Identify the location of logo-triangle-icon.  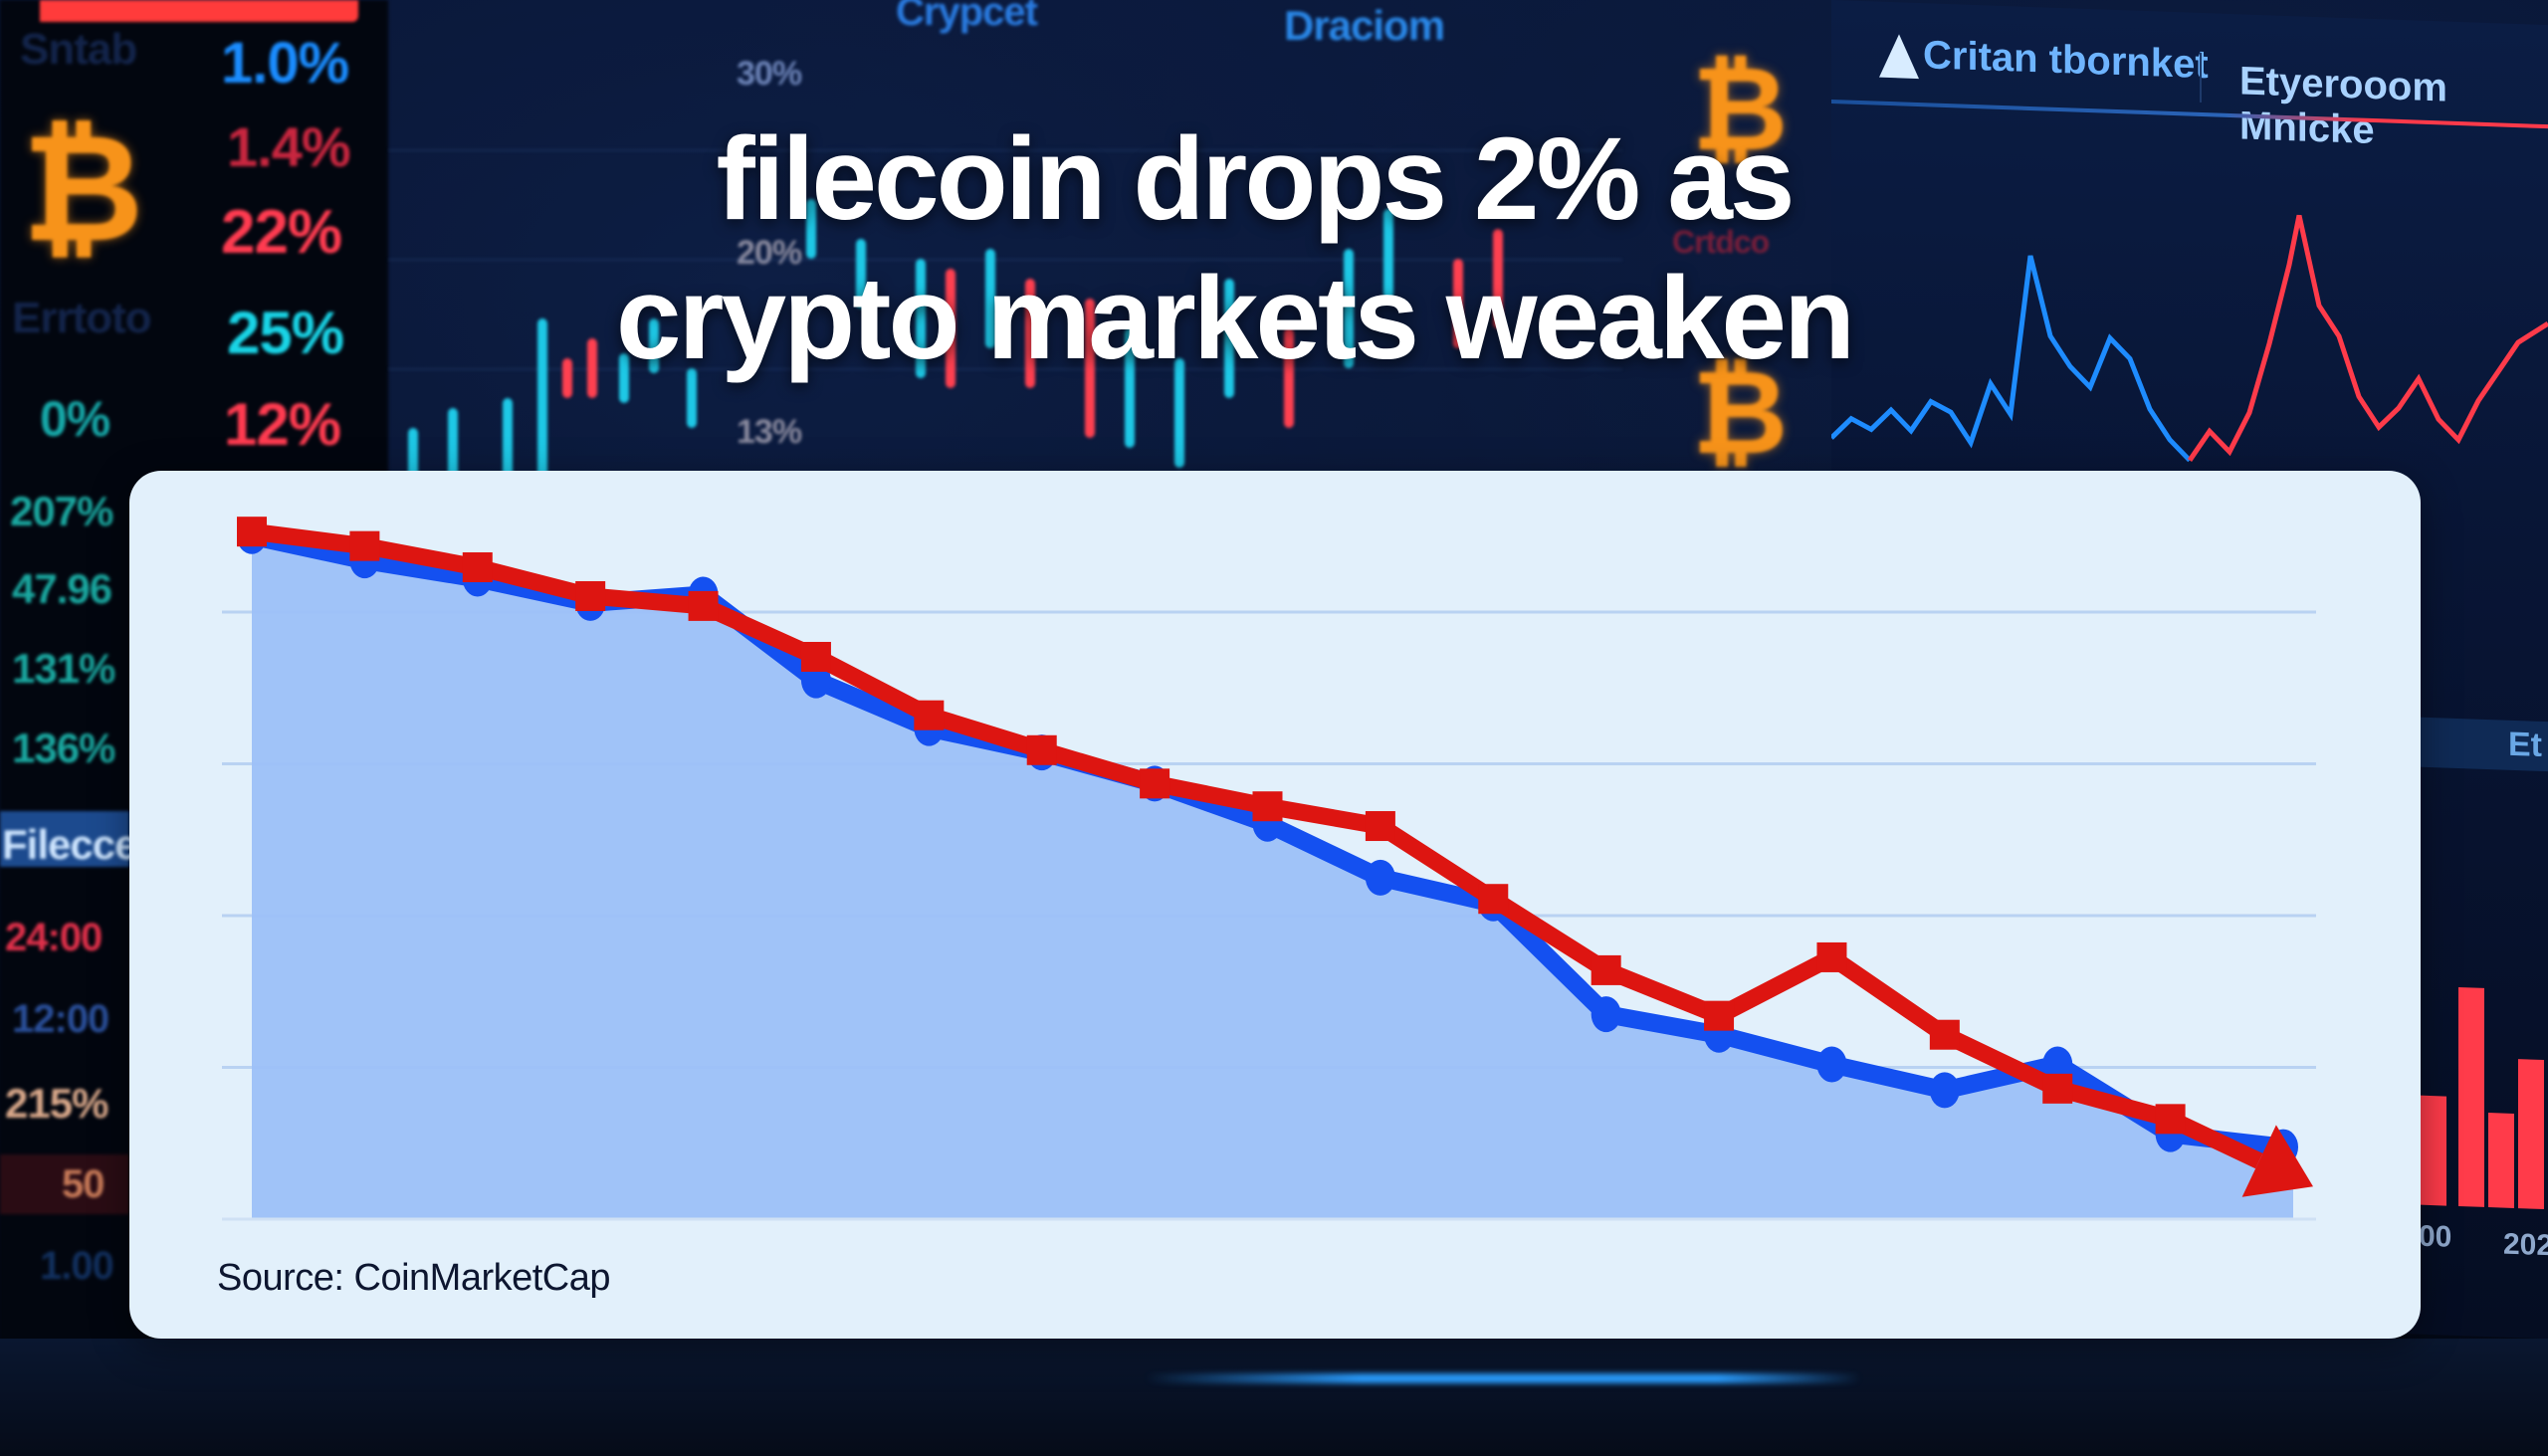
(1899, 56).